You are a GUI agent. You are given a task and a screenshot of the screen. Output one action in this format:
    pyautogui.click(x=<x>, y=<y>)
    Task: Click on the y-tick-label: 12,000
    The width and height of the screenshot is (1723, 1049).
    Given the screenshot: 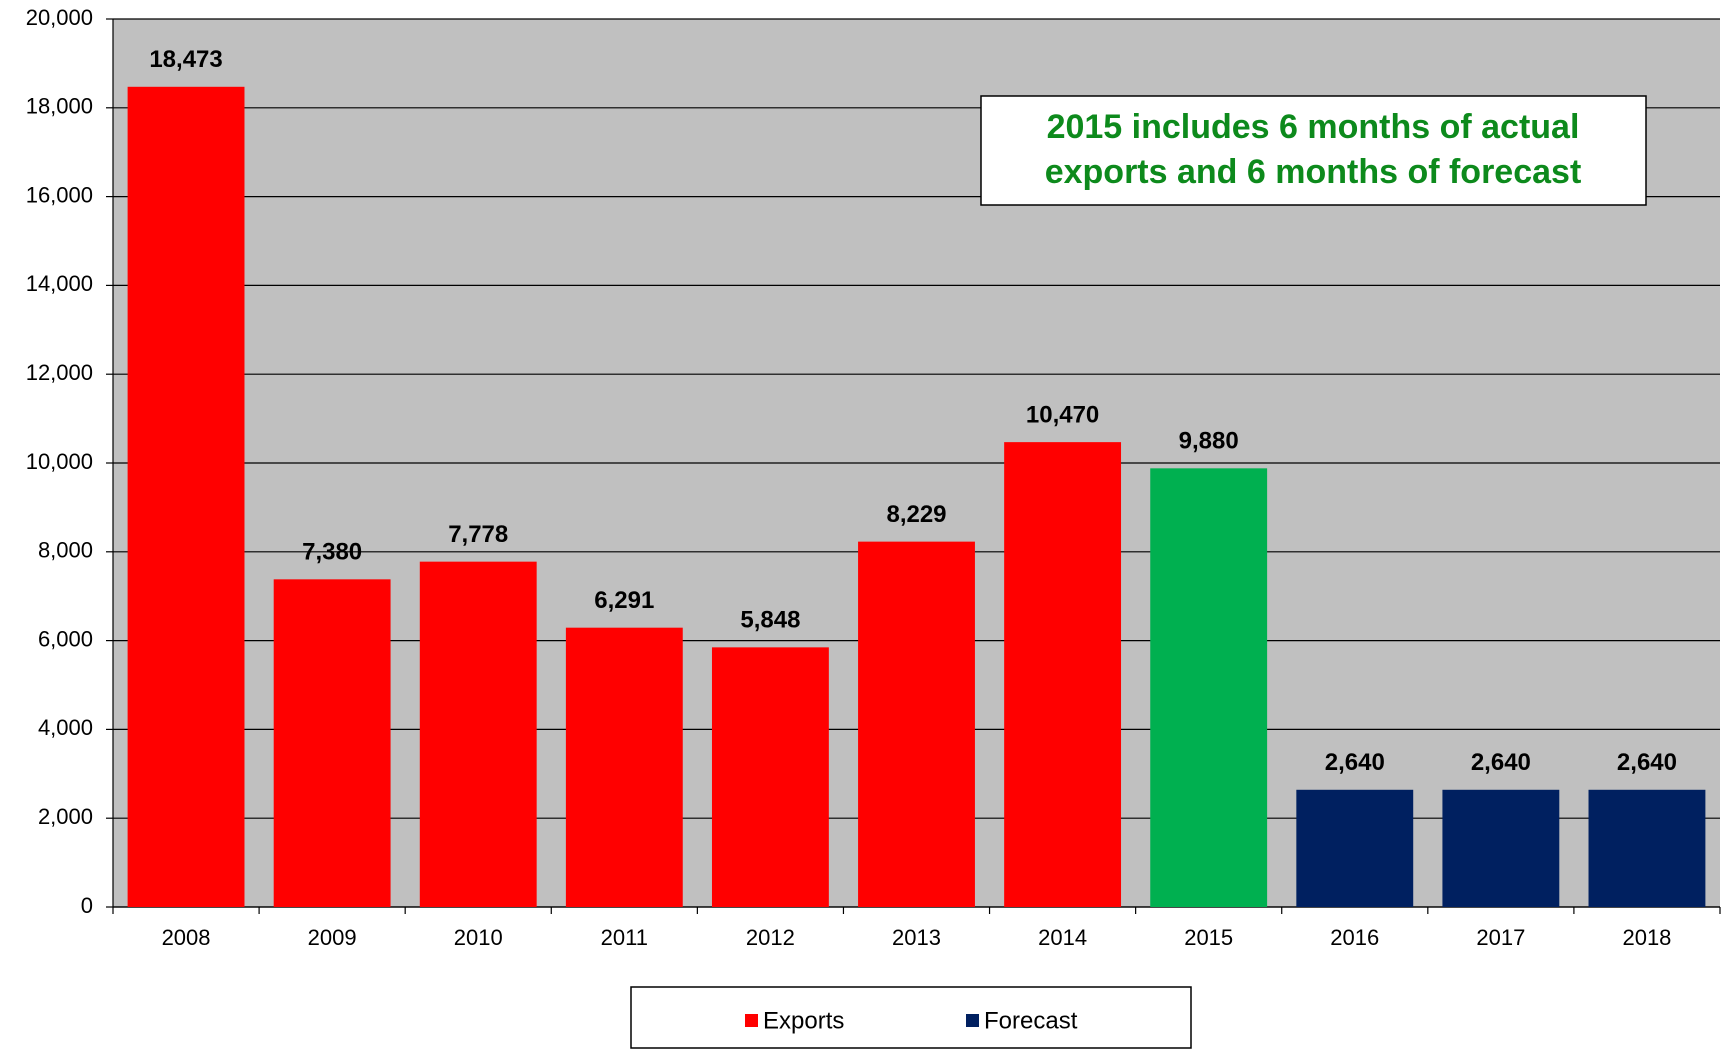 What is the action you would take?
    pyautogui.click(x=59, y=372)
    